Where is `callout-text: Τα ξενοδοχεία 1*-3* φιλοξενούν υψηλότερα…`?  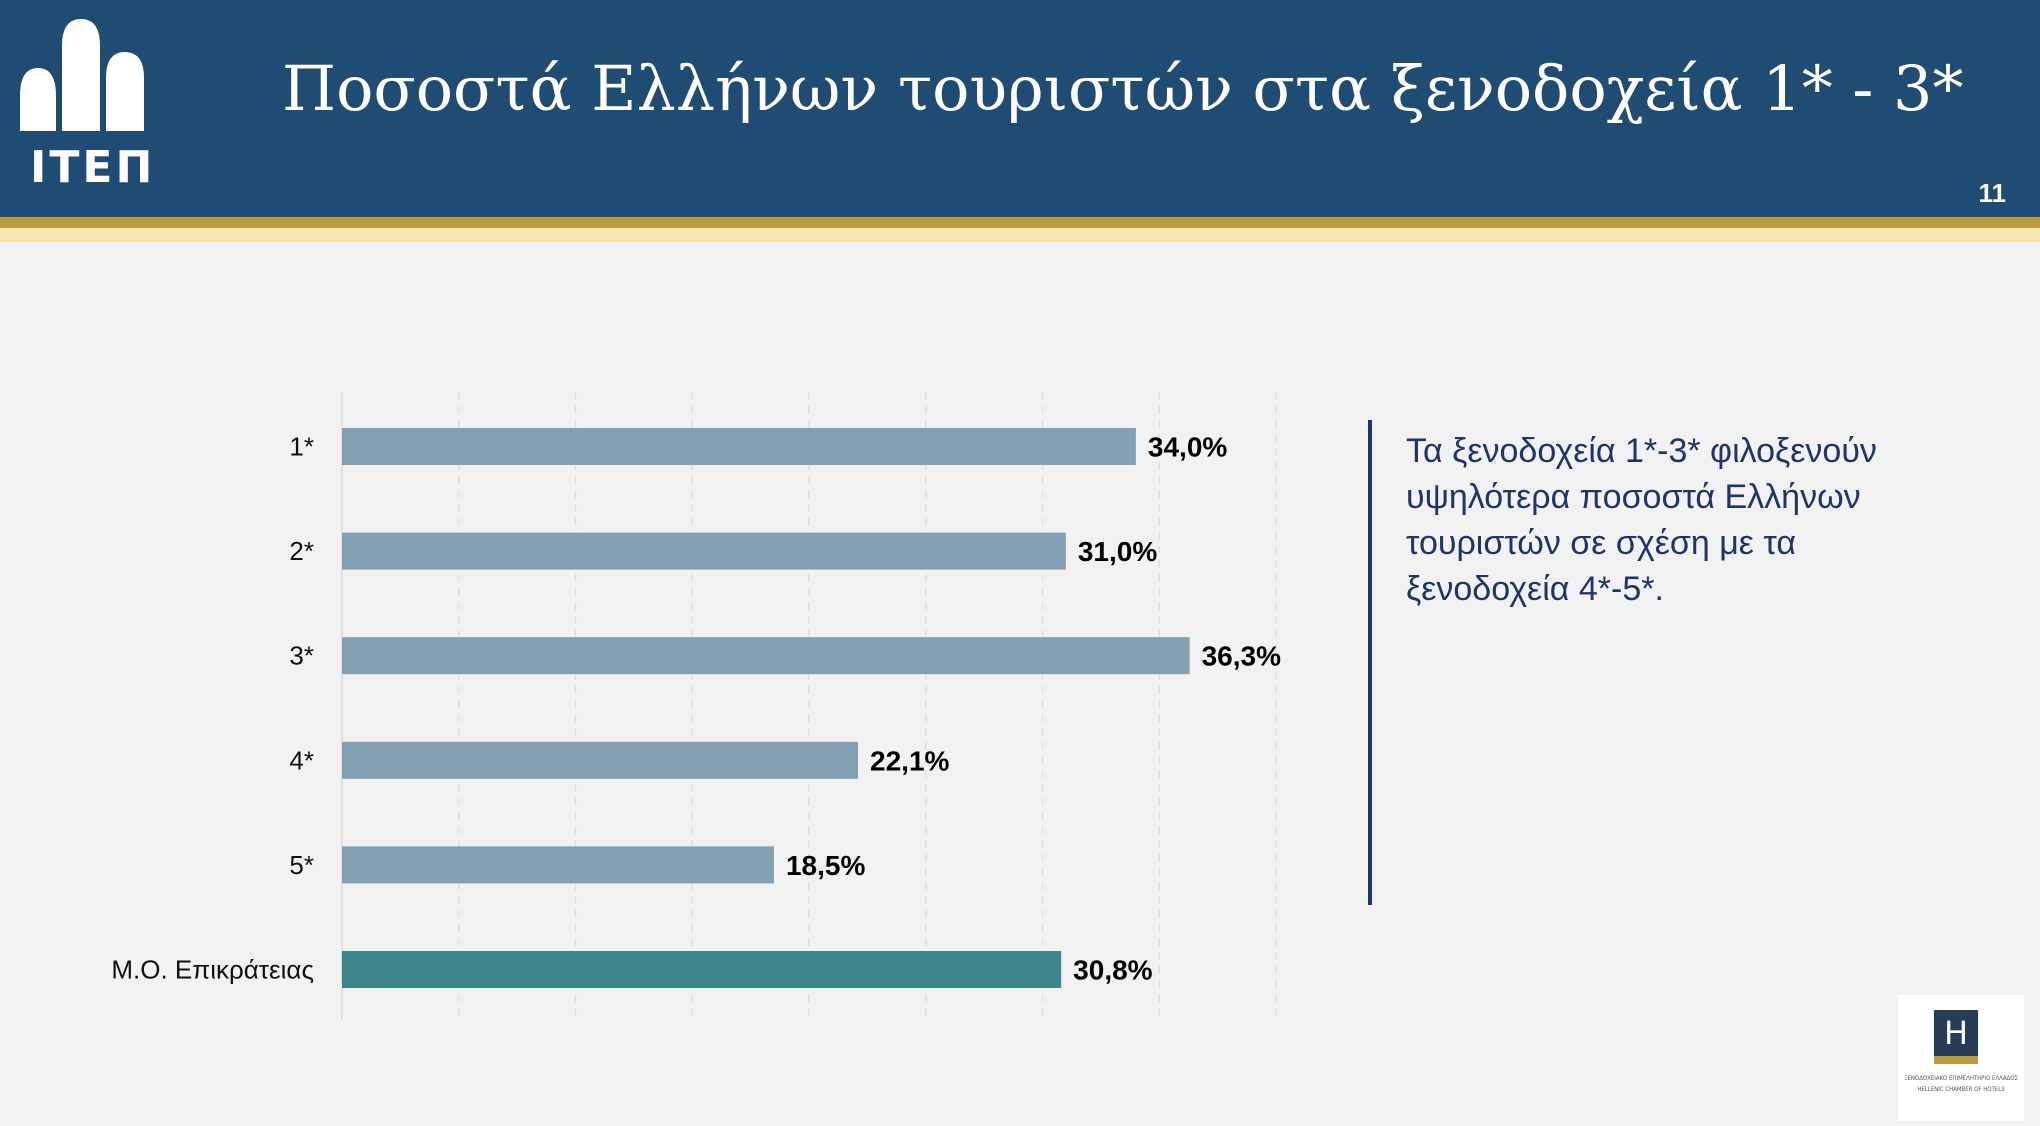 callout-text: Τα ξενοδοχεία 1*-3* φιλοξενούν υψηλότερα… is located at coordinates (1641, 520).